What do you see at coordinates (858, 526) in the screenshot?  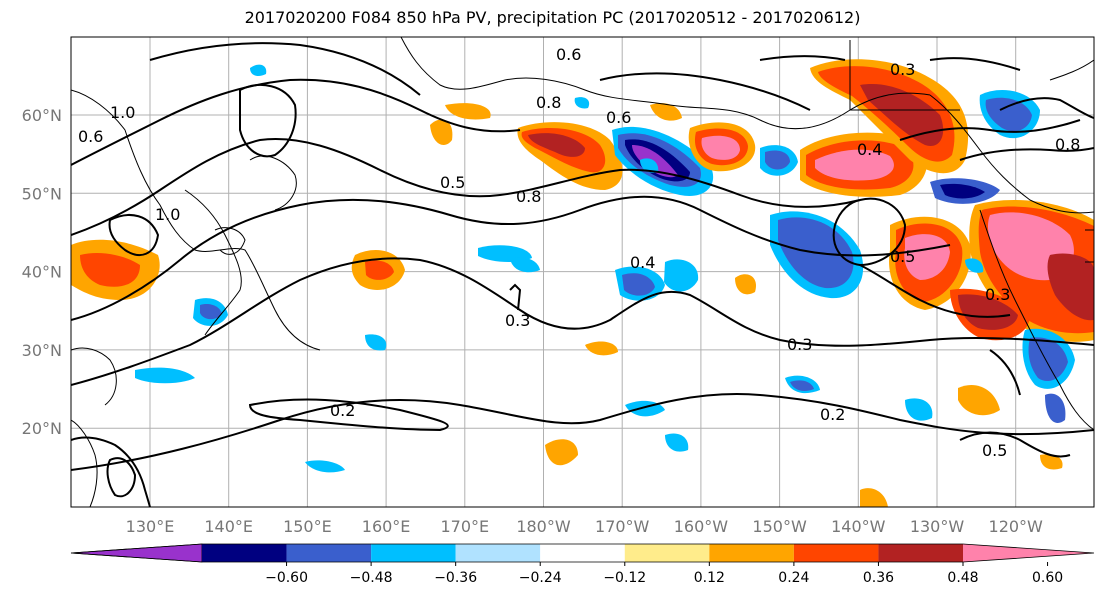 I see `lon-tick-label: 140°W` at bounding box center [858, 526].